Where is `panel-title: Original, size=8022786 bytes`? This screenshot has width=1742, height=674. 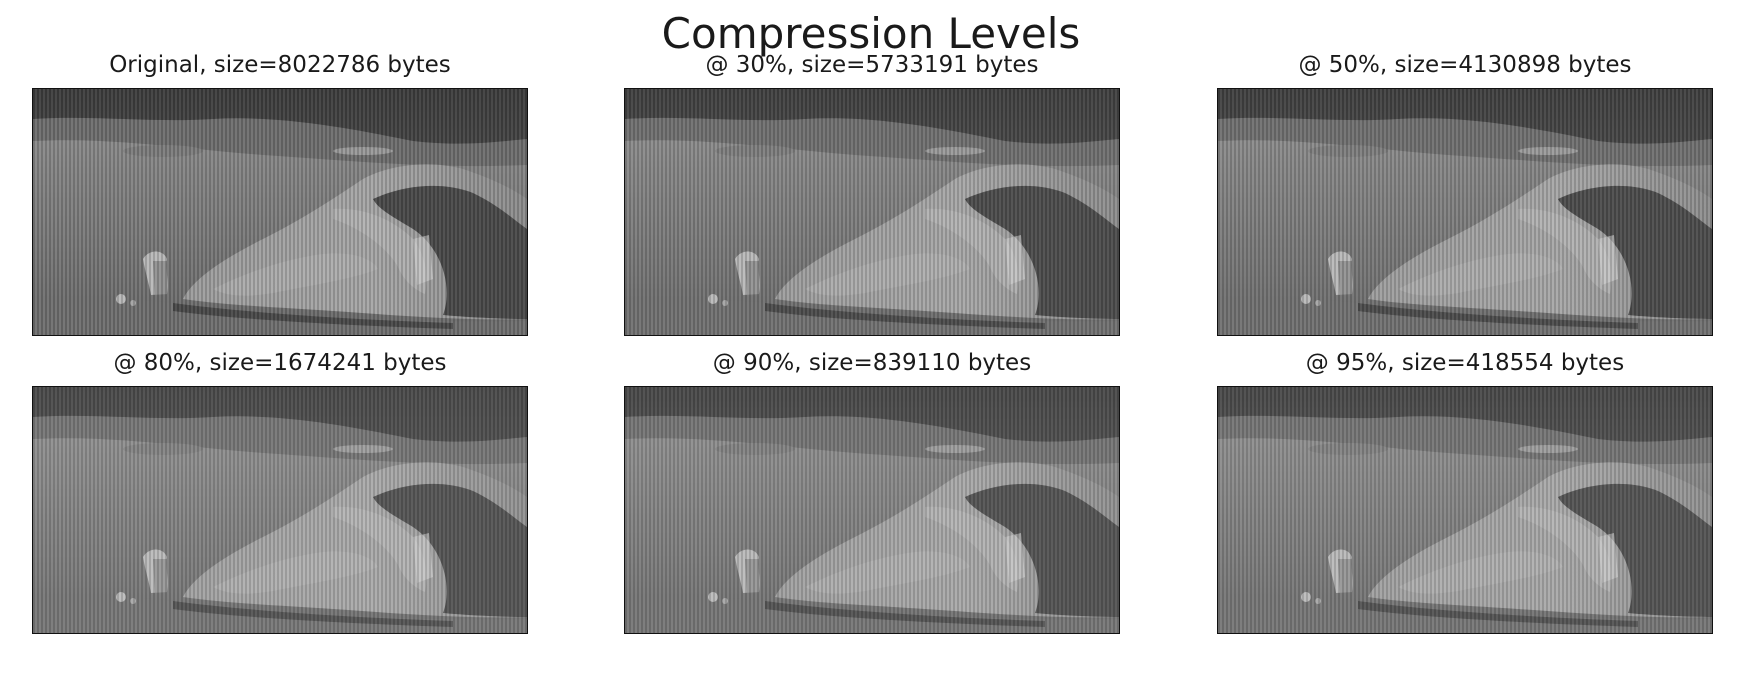
panel-title: Original, size=8022786 bytes is located at coordinates (280, 65).